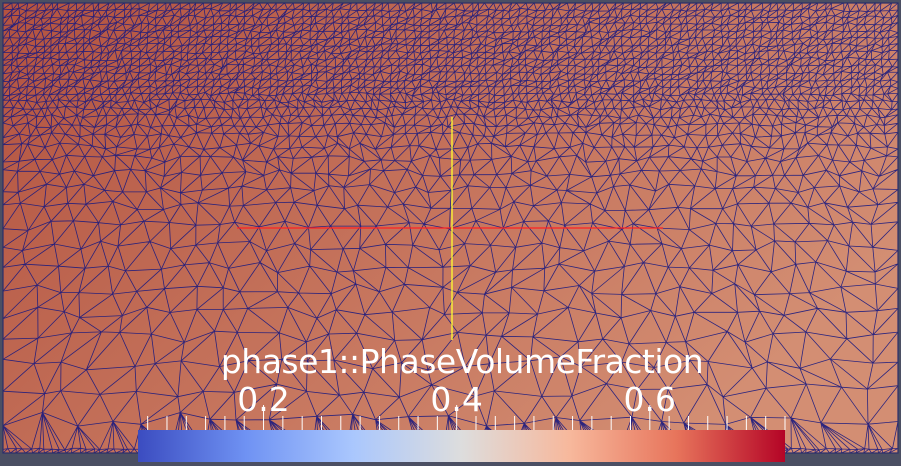 This screenshot has width=901, height=466. Describe the element at coordinates (650, 399) in the screenshot. I see `scalar-bar-label-3: 0.6` at that location.